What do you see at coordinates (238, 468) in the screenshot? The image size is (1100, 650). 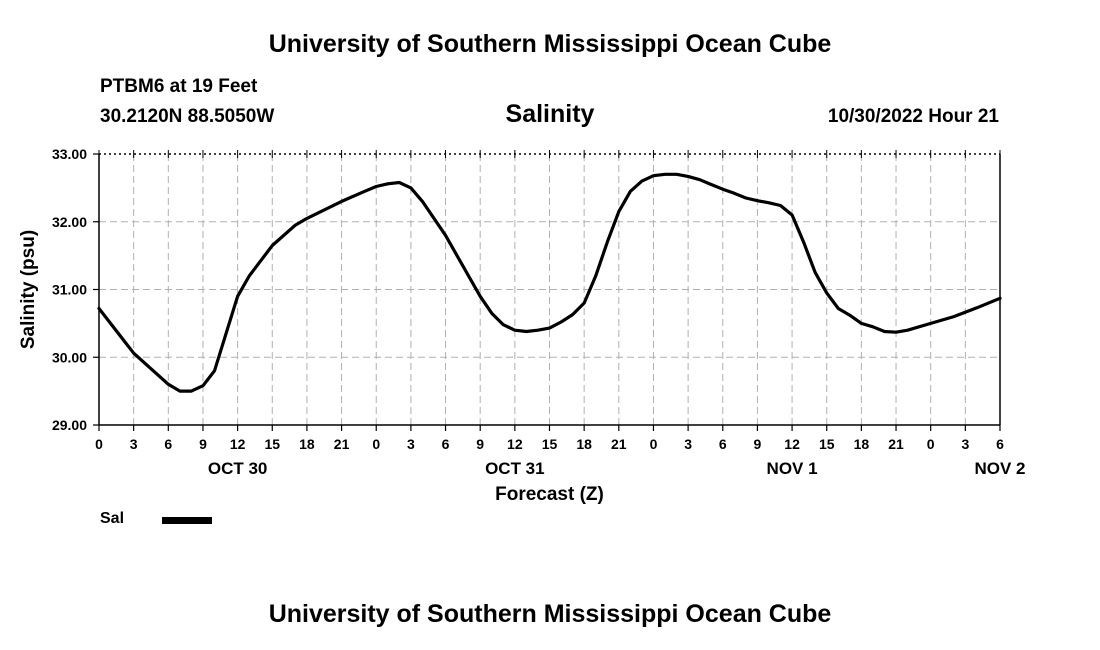 I see `x-day-label: OCT 30` at bounding box center [238, 468].